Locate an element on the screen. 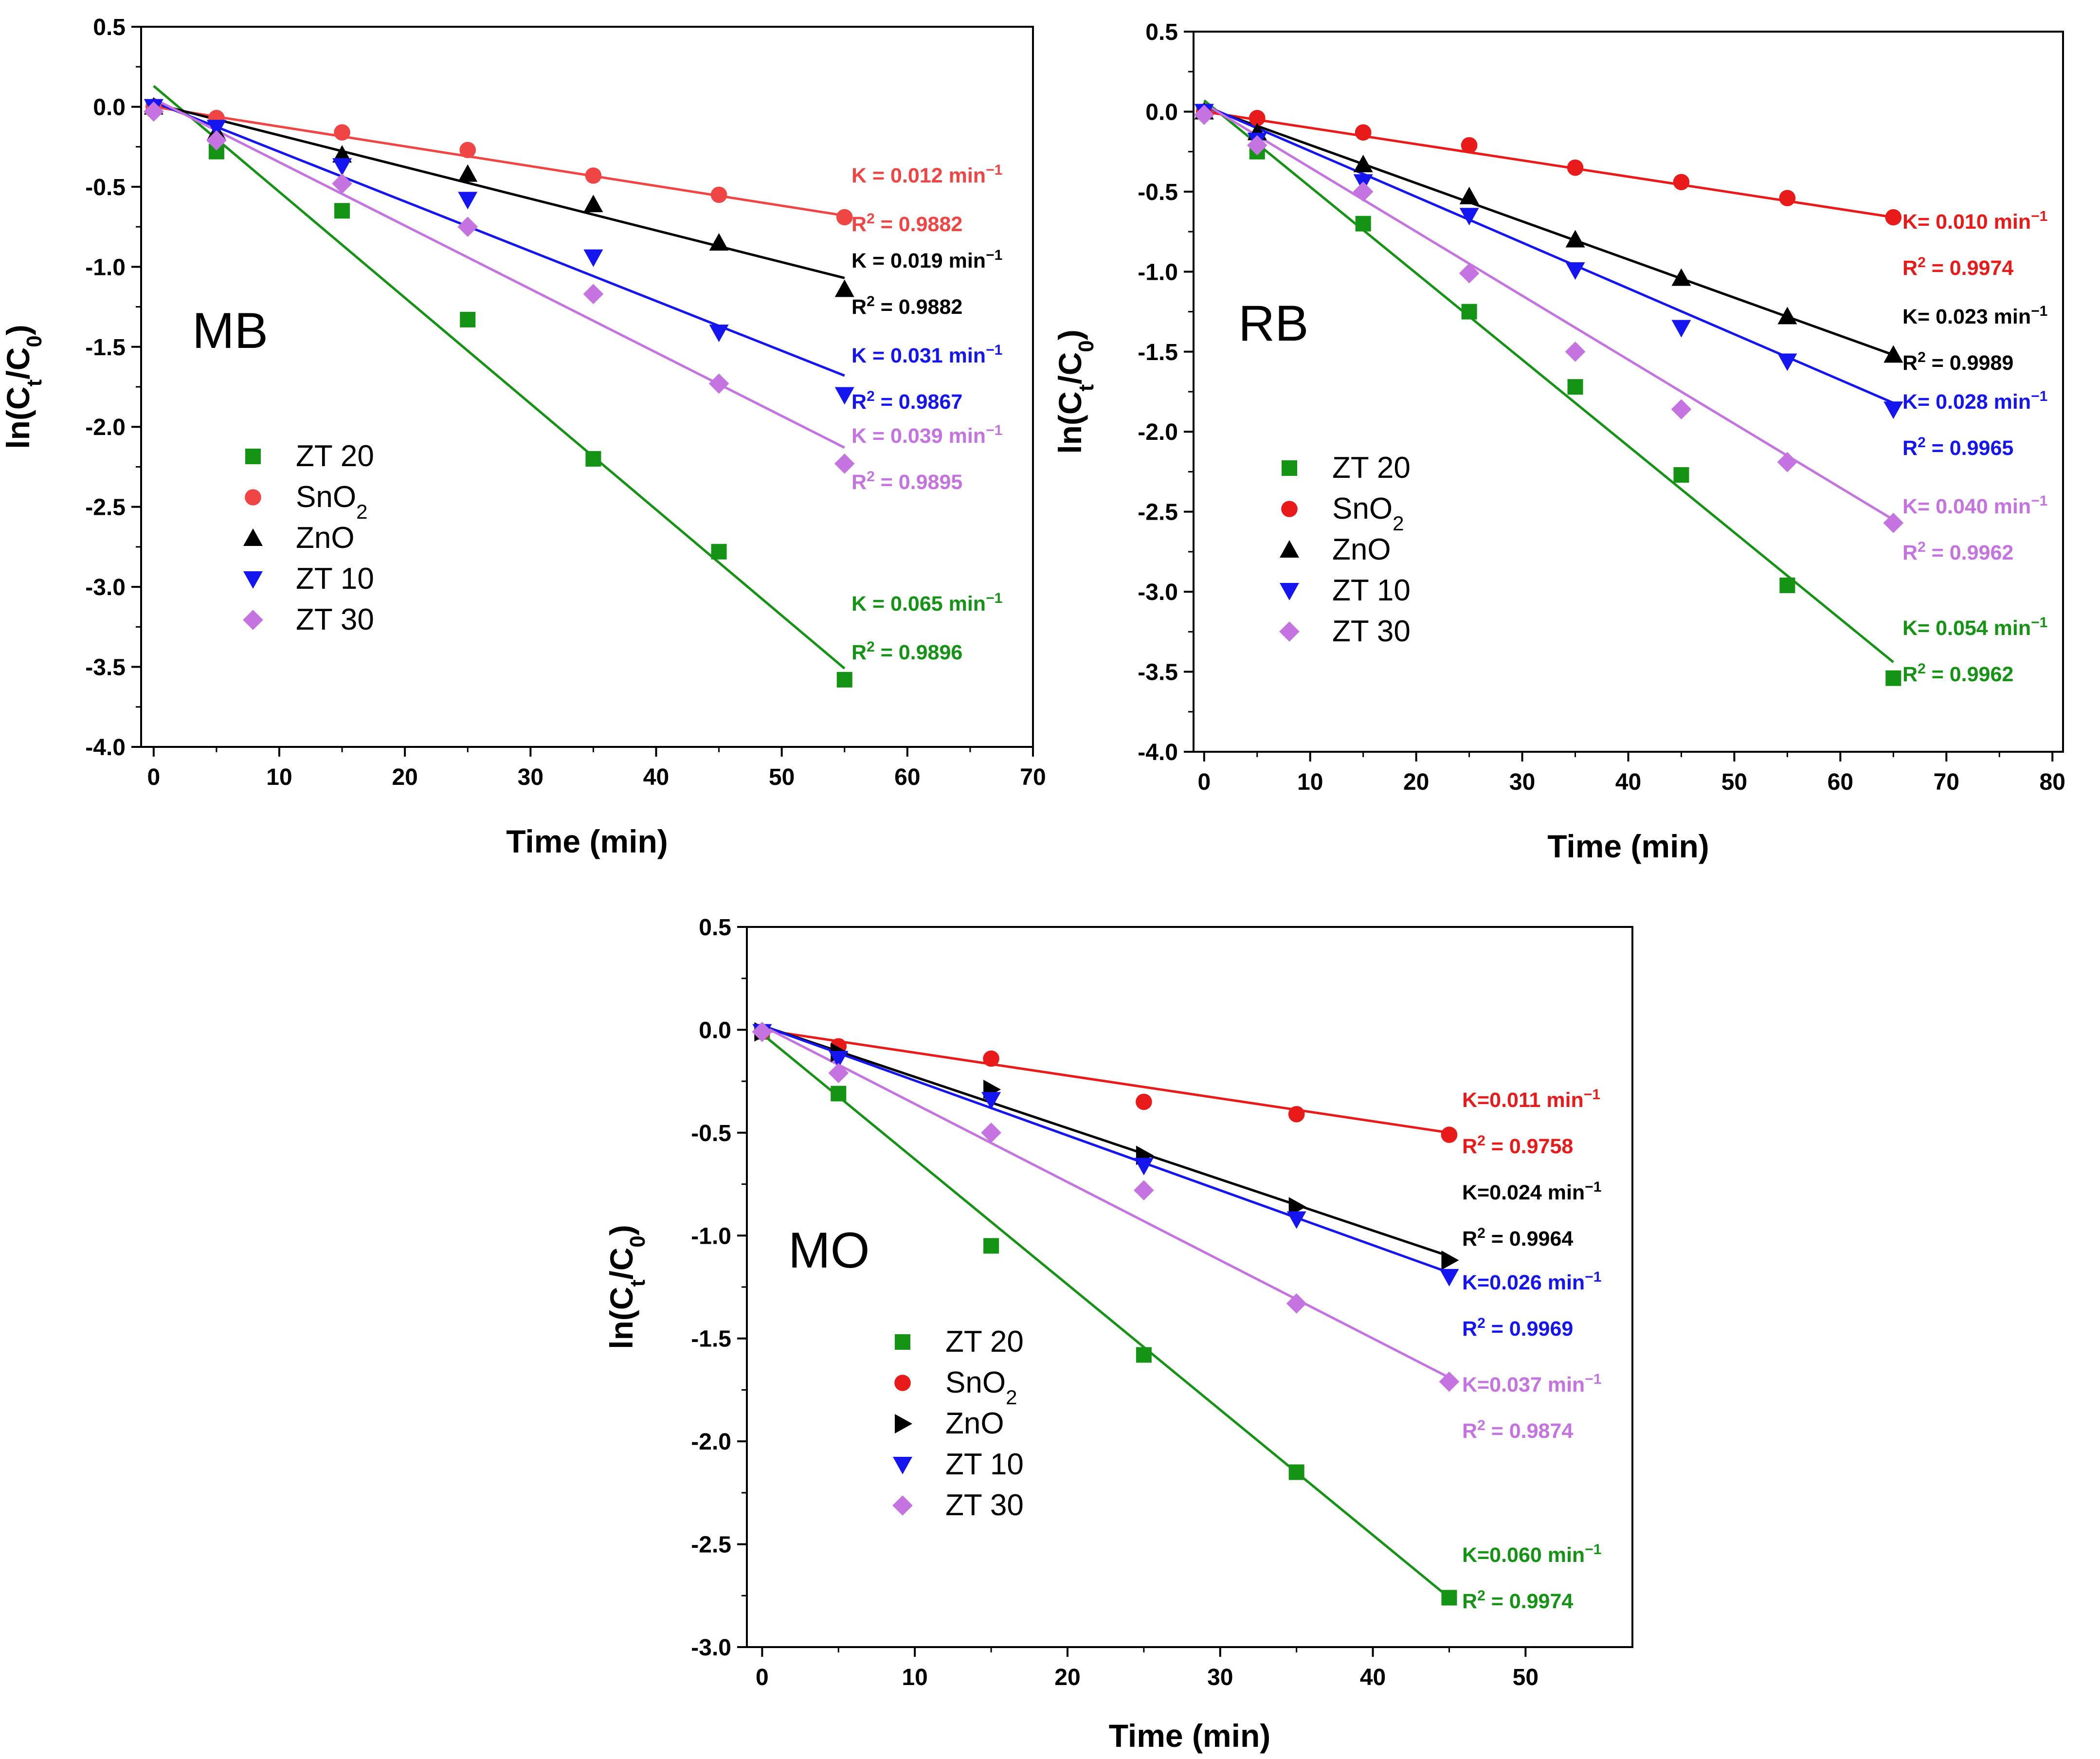  panel-label: MO is located at coordinates (829, 1250).